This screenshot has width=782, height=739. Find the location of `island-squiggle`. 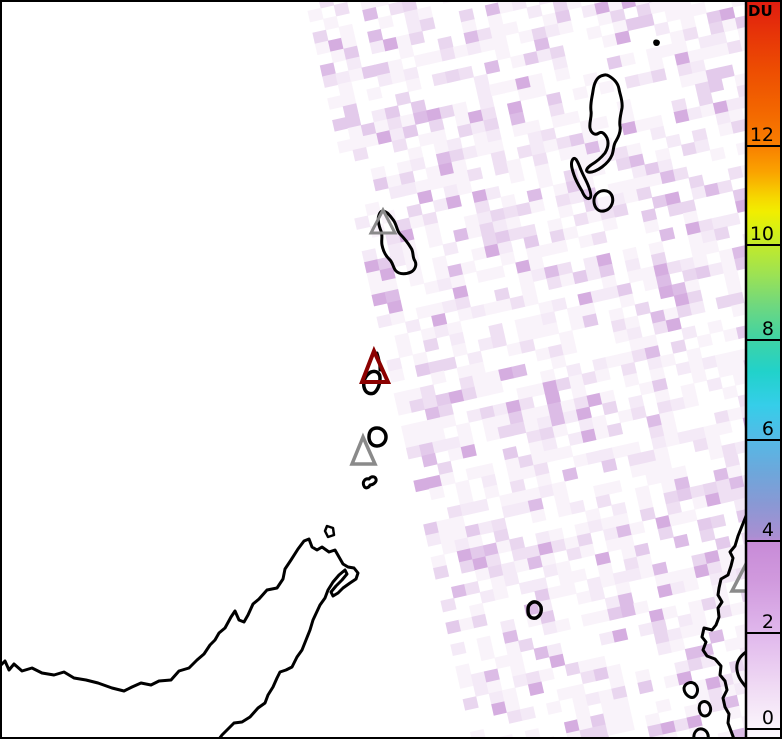

island-squiggle is located at coordinates (369, 482).